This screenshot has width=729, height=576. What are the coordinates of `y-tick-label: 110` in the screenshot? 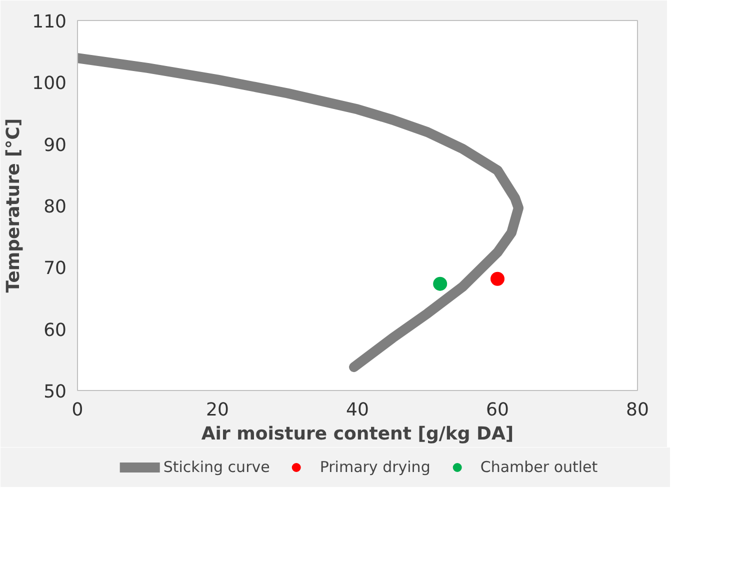 It's located at (49, 22).